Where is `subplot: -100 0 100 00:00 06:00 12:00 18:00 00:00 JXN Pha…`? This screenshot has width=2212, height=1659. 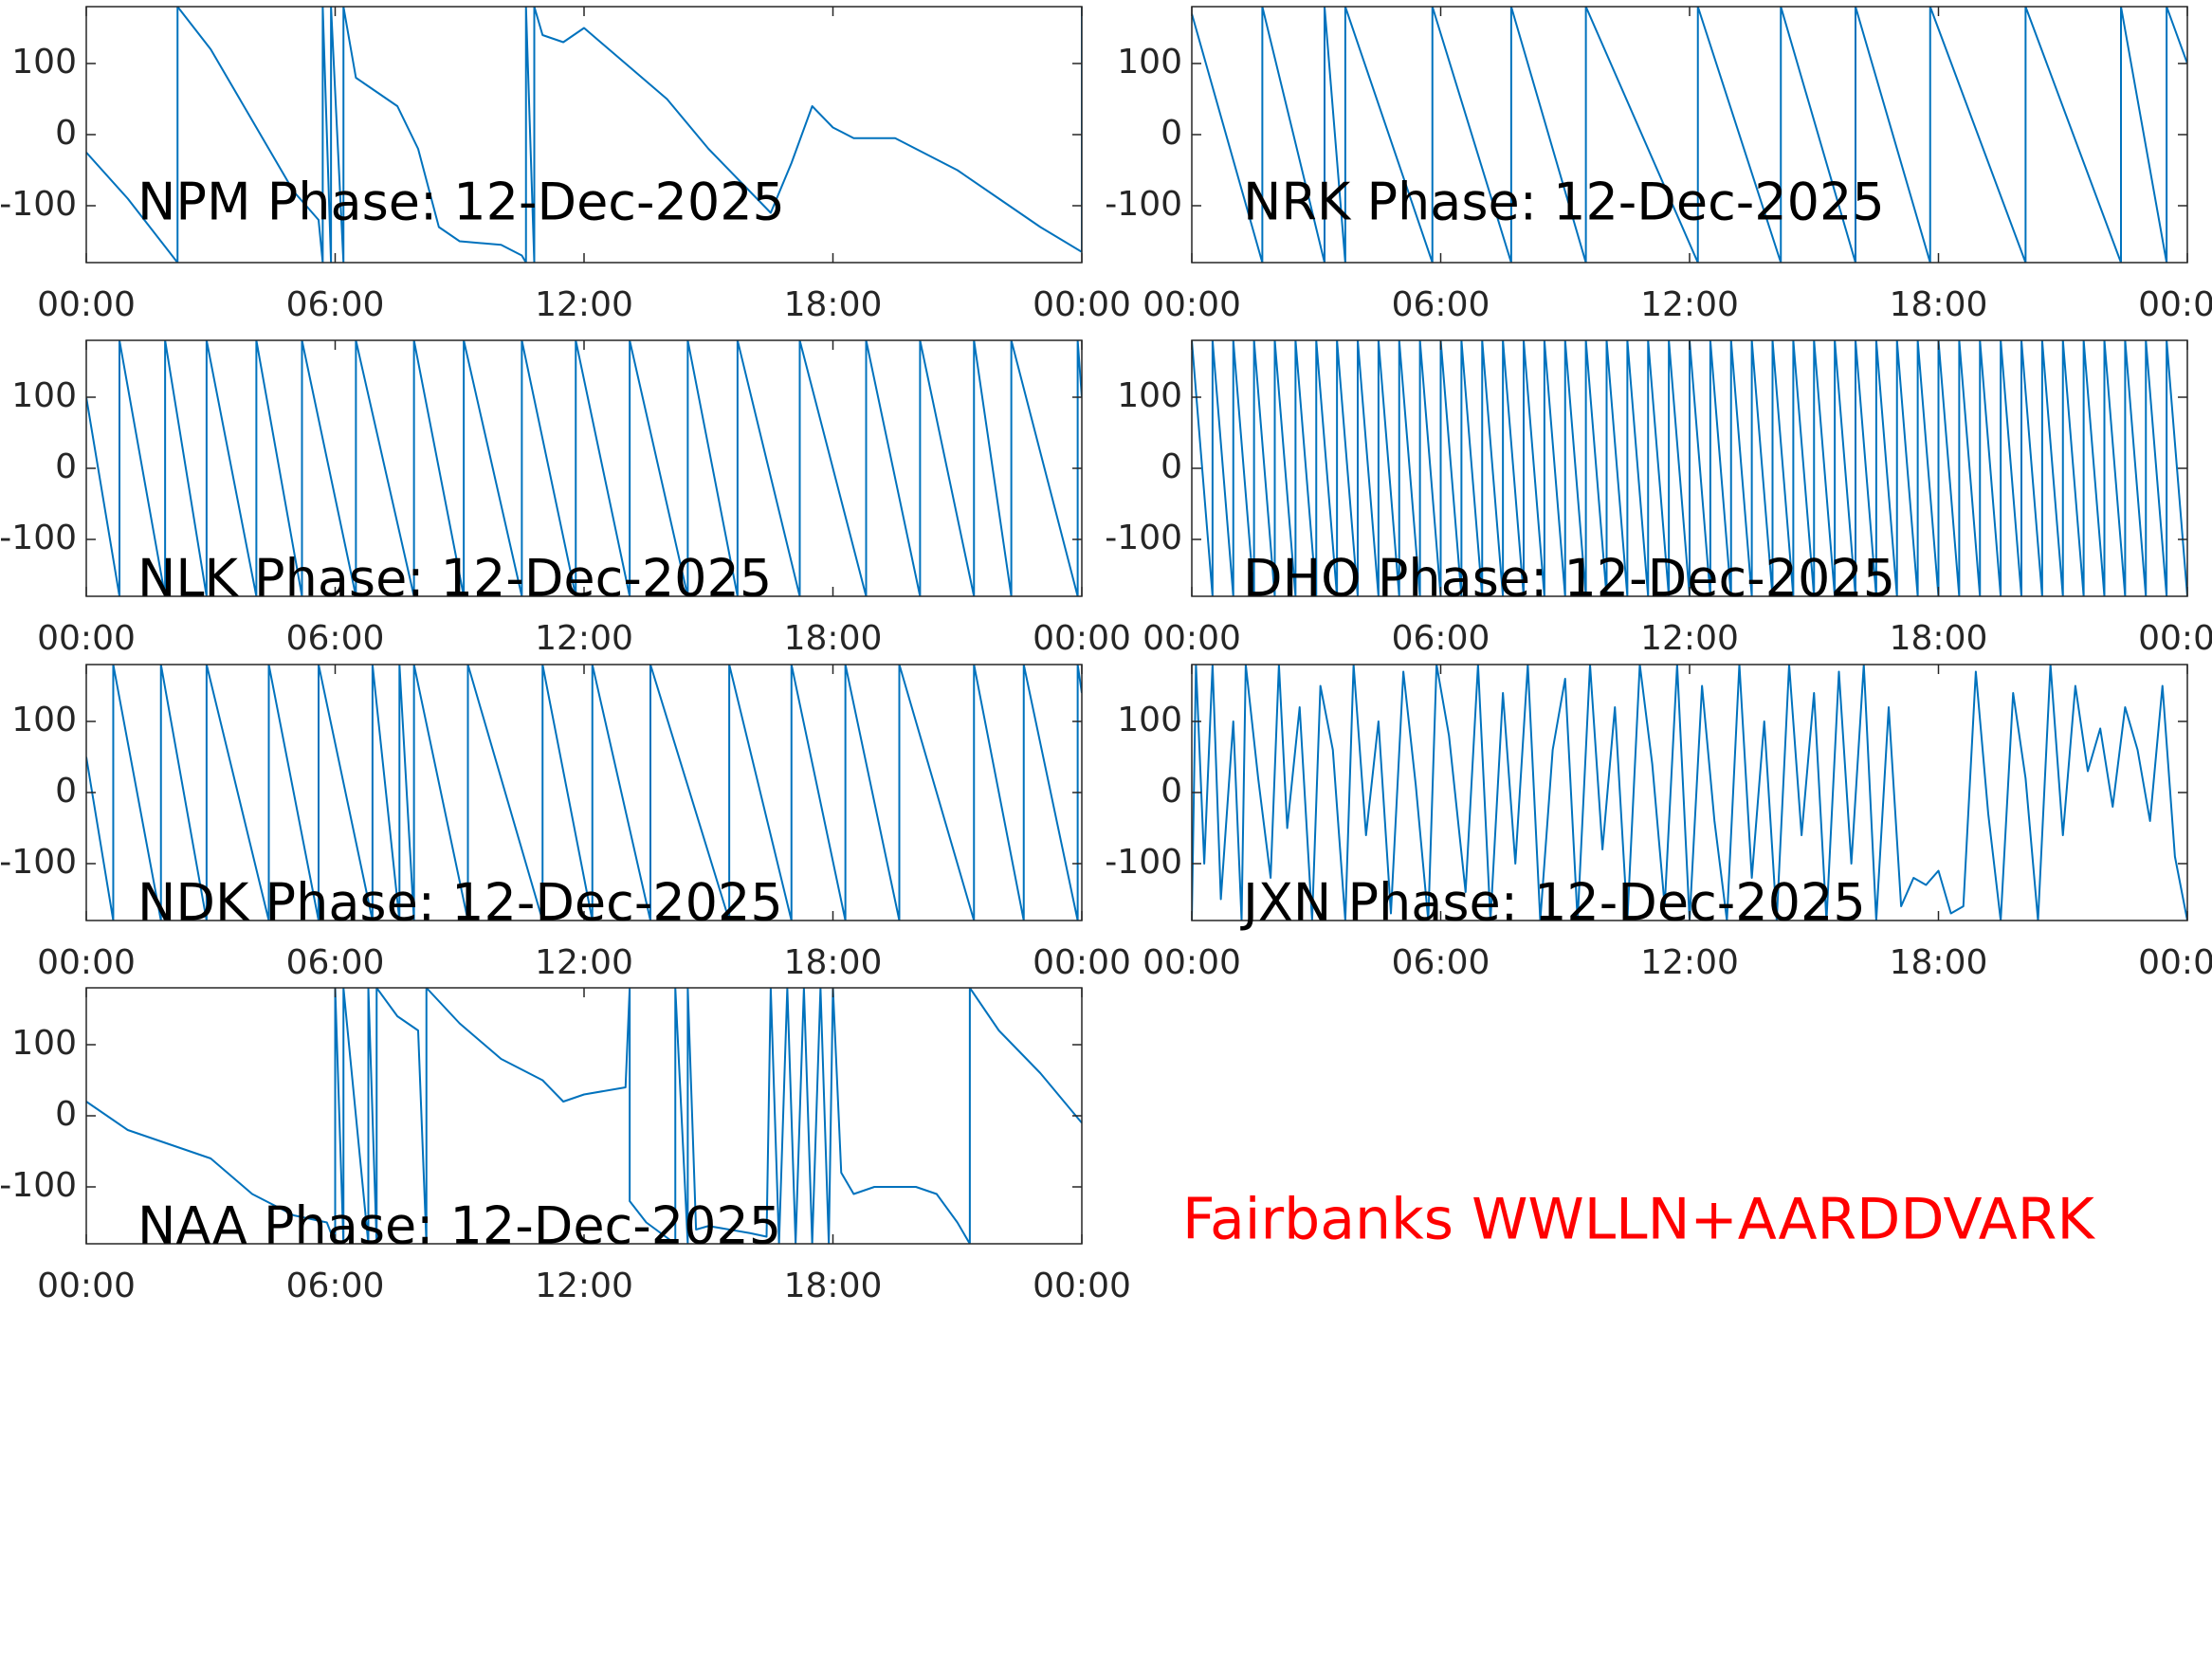 subplot: -100 0 100 00:00 06:00 12:00 18:00 00:00 JXN Pha… is located at coordinates (1658, 823).